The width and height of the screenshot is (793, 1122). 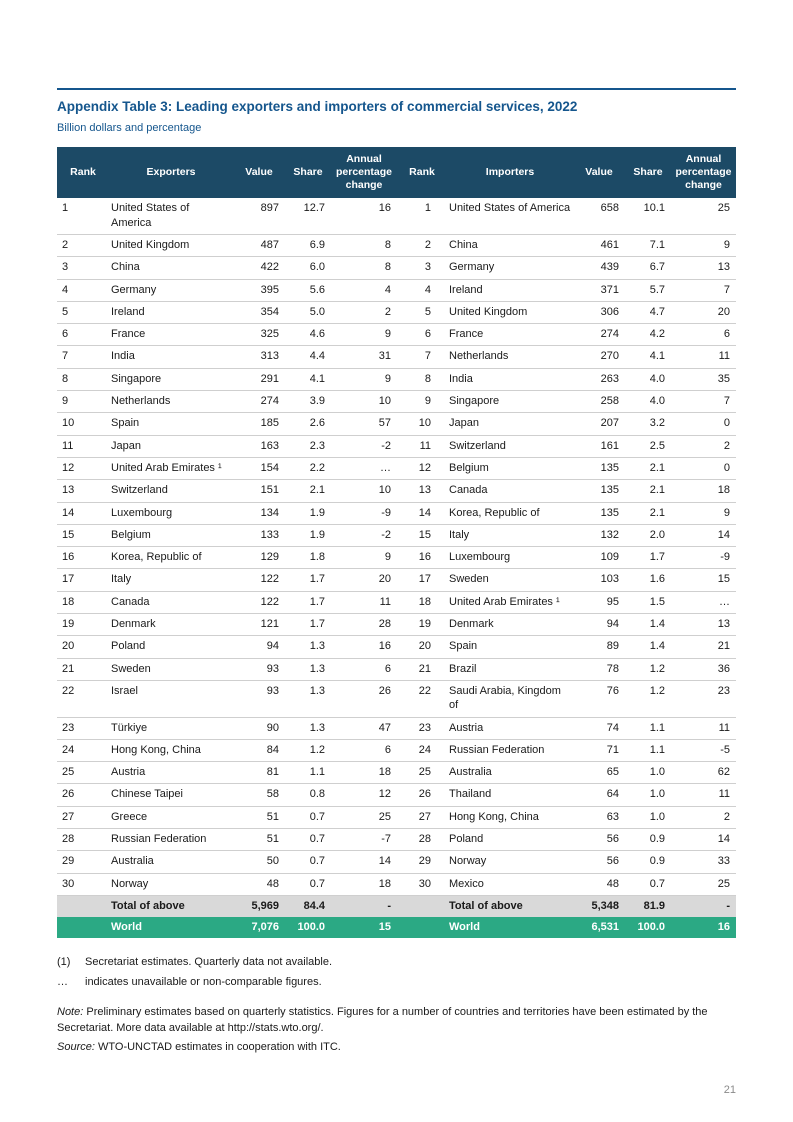 I want to click on importer-rank-cell: 2, so click(x=422, y=246).